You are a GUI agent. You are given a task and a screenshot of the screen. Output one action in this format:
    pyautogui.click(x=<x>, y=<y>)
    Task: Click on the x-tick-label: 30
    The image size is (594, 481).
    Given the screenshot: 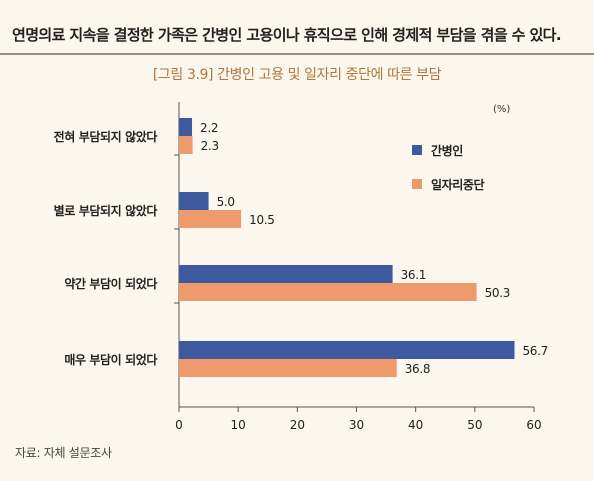 What is the action you would take?
    pyautogui.click(x=356, y=425)
    